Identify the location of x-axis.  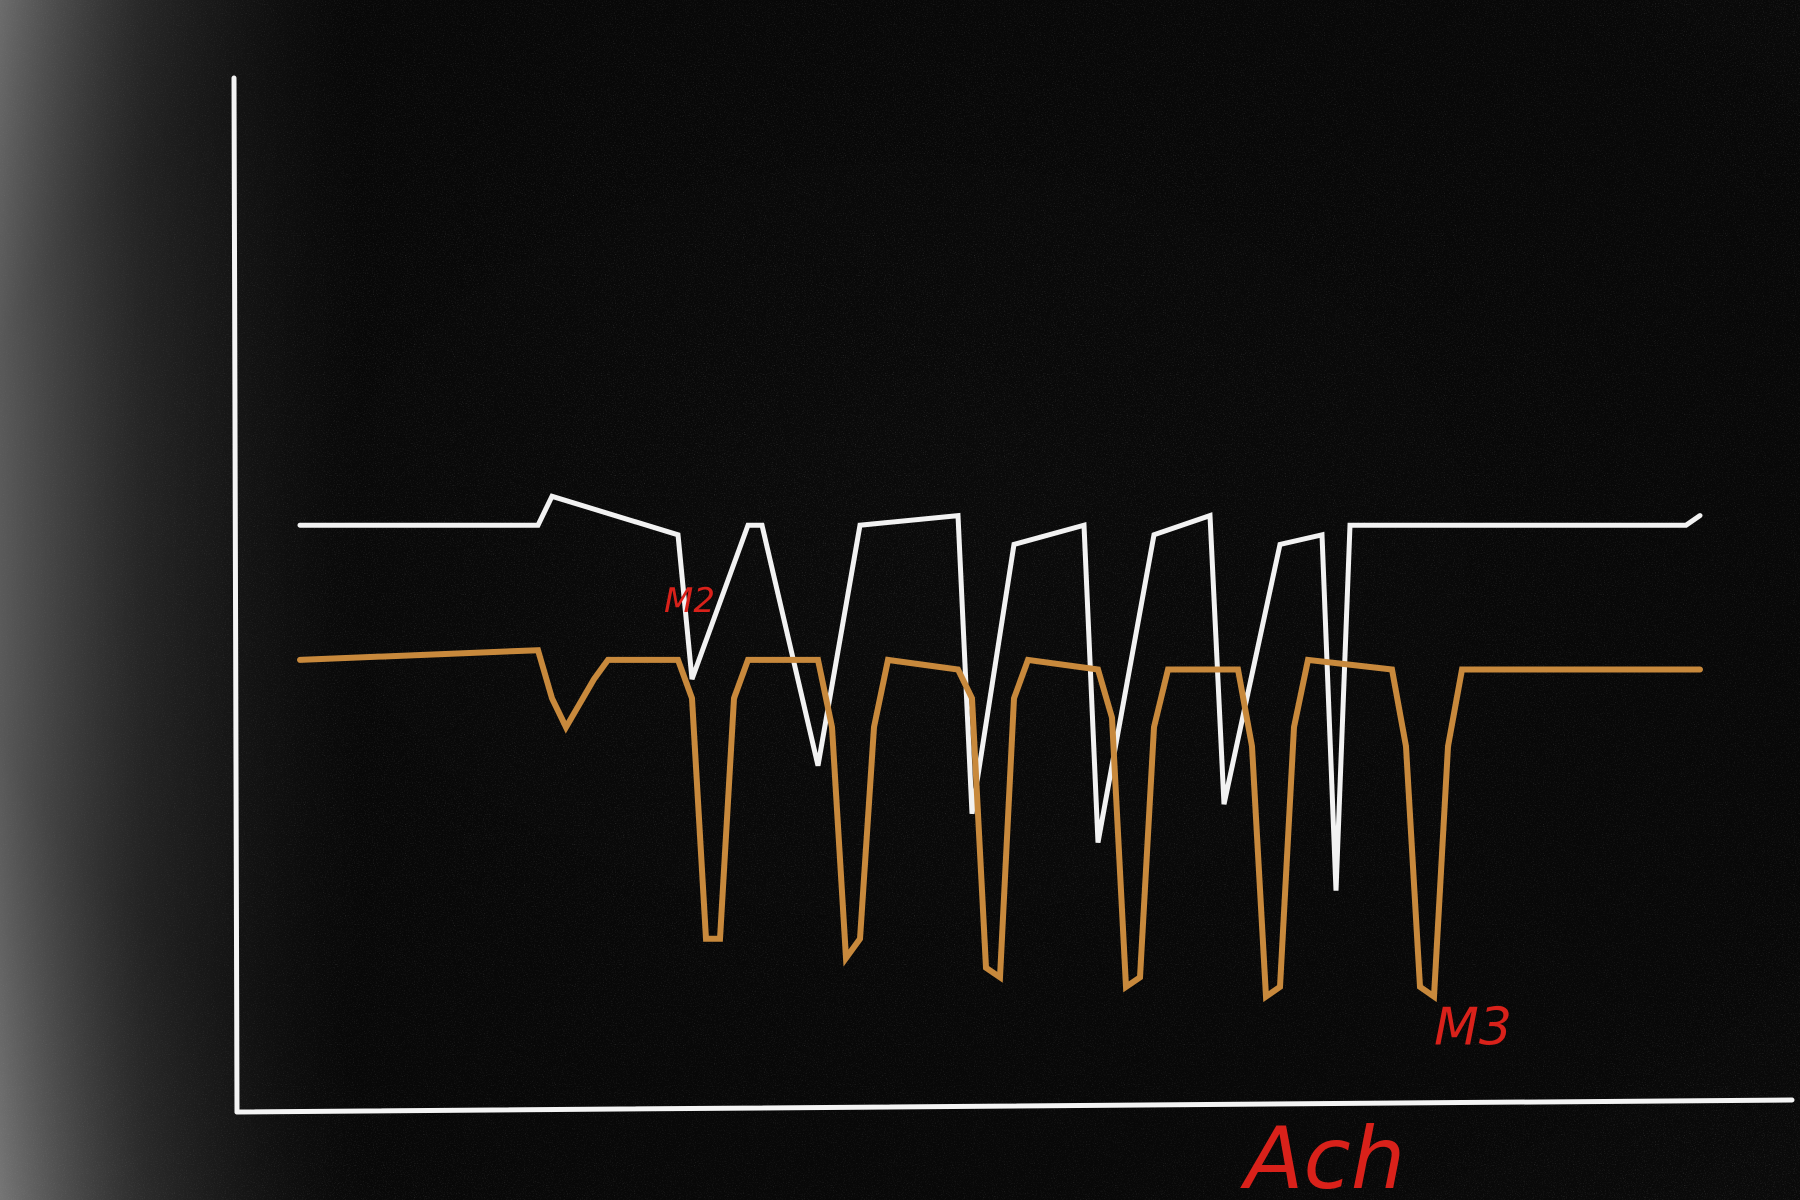
(1014, 1106).